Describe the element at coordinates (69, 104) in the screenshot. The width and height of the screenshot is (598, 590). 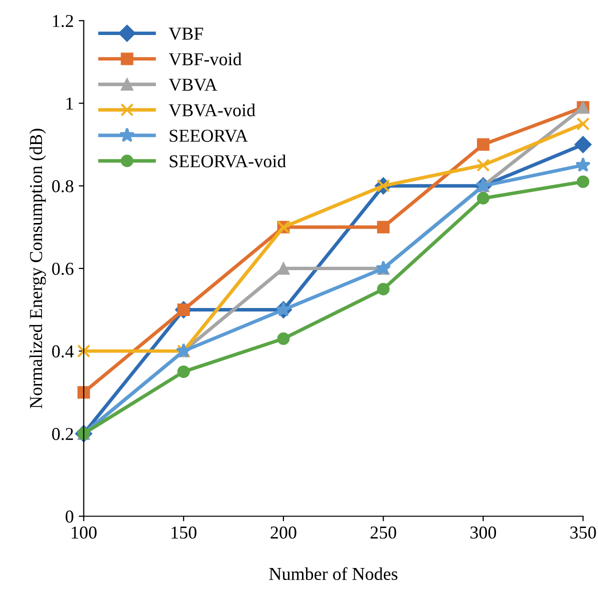
I see `y-tick-label: 1` at that location.